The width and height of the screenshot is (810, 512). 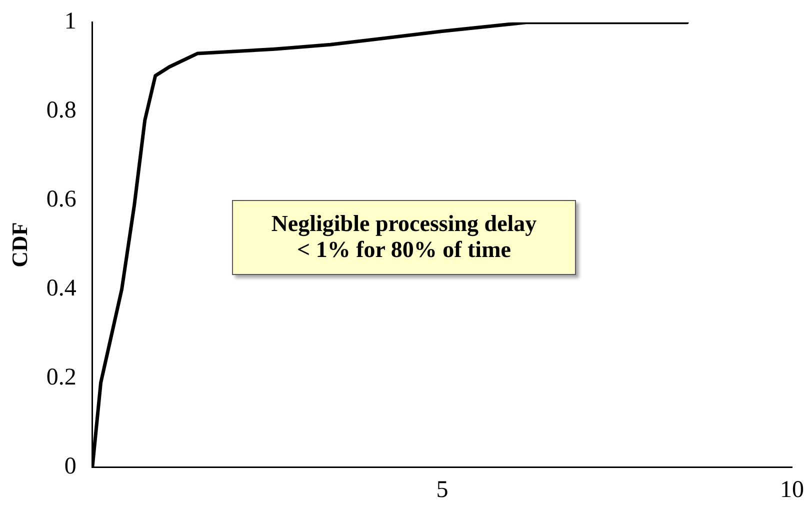 I want to click on x-tick-label: 10, so click(x=792, y=489).